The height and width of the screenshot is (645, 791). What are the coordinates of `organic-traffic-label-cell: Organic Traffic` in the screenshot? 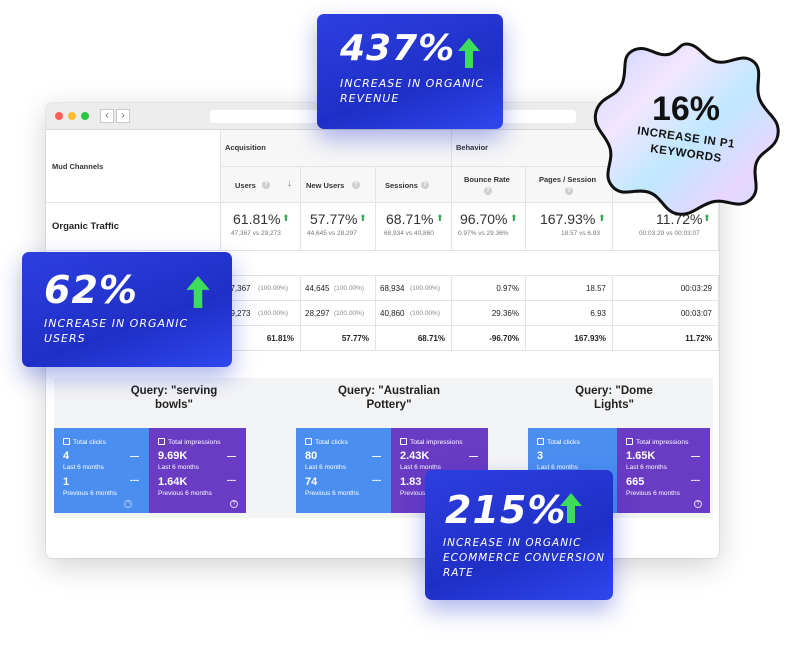 It's located at (133, 227).